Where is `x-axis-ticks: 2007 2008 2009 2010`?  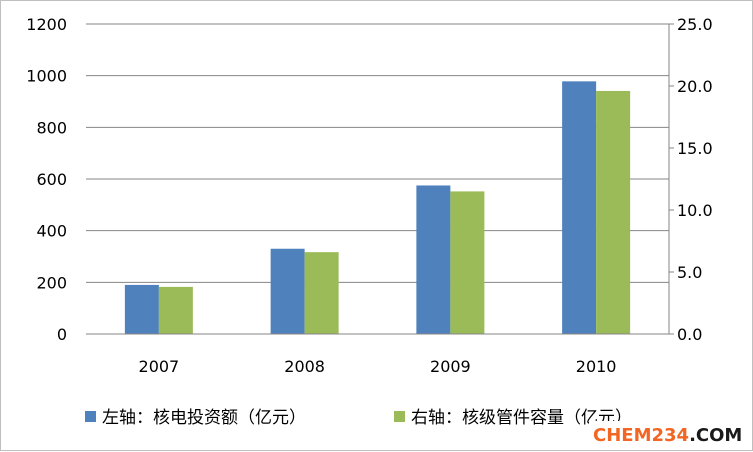 x-axis-ticks: 2007 2008 2009 2010 is located at coordinates (378, 366).